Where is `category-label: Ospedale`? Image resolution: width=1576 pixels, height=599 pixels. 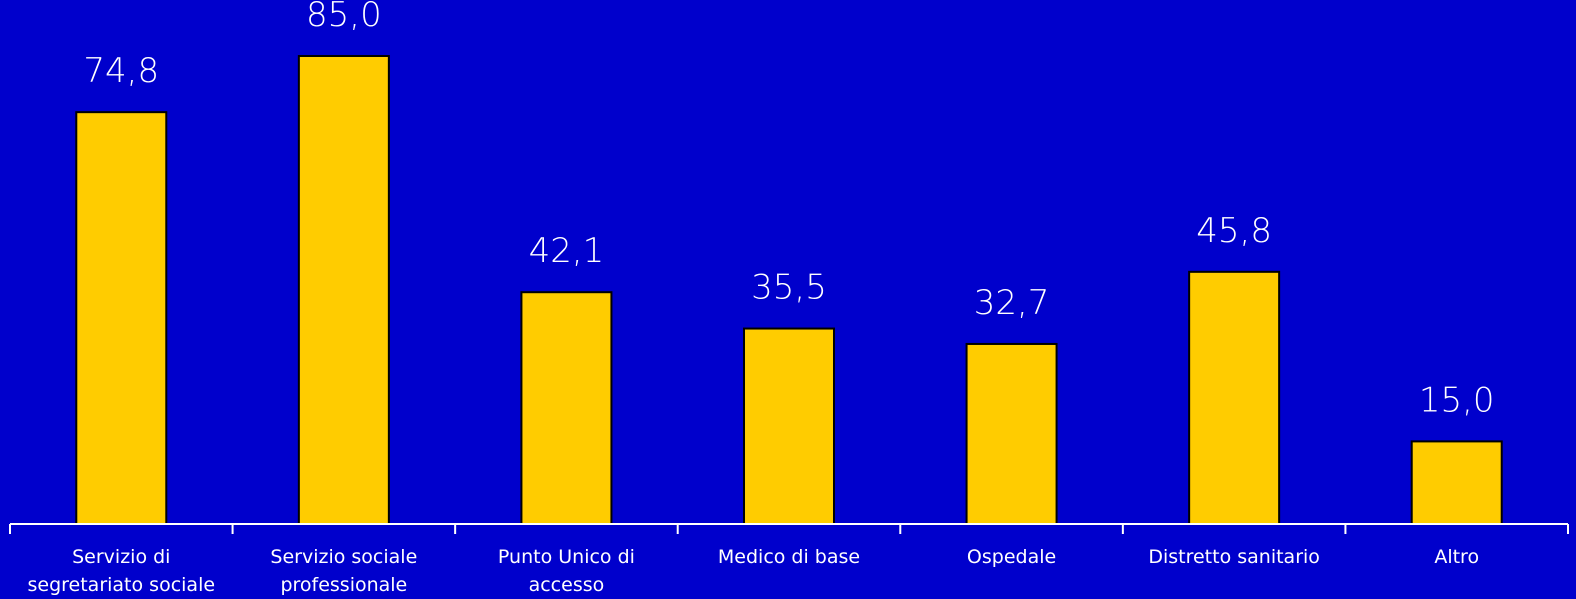
category-label: Ospedale is located at coordinates (1011, 557).